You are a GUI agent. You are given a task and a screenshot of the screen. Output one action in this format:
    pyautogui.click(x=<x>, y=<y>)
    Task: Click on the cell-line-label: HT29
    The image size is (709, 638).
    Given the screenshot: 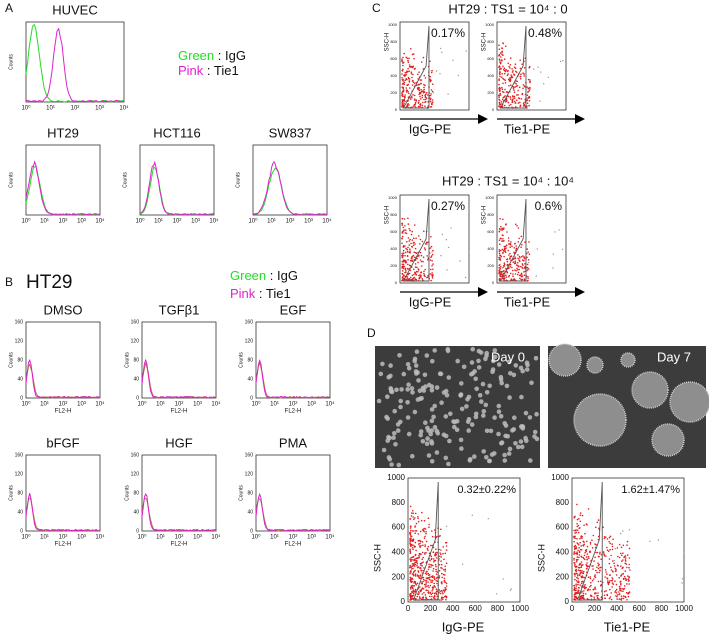 What is the action you would take?
    pyautogui.click(x=49, y=282)
    